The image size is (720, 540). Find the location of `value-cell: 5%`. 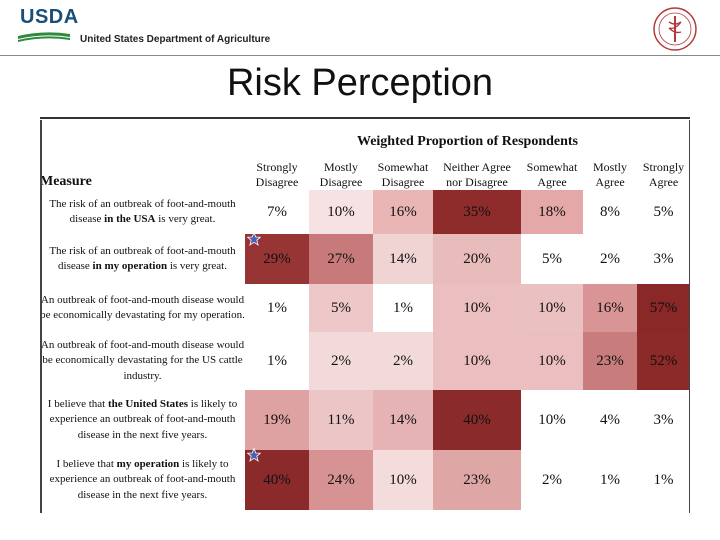

value-cell: 5% is located at coordinates (663, 212).